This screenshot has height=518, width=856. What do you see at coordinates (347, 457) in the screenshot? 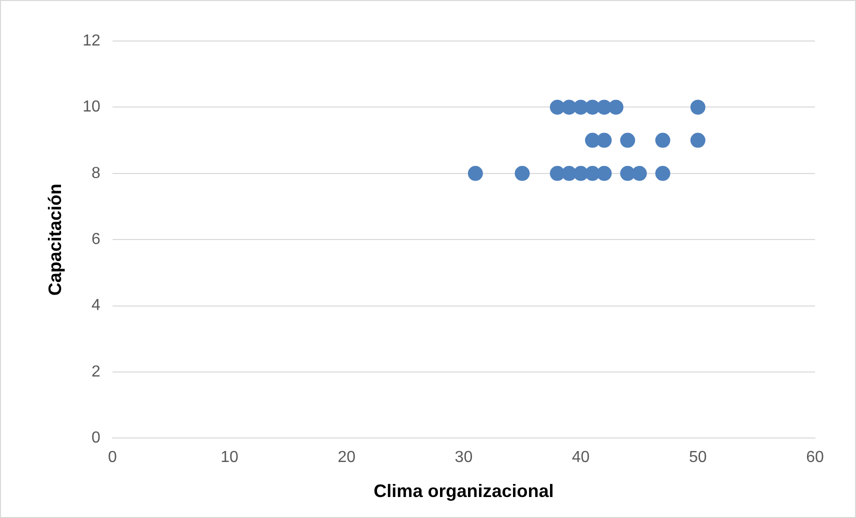
I see `x-tick-label: 20` at bounding box center [347, 457].